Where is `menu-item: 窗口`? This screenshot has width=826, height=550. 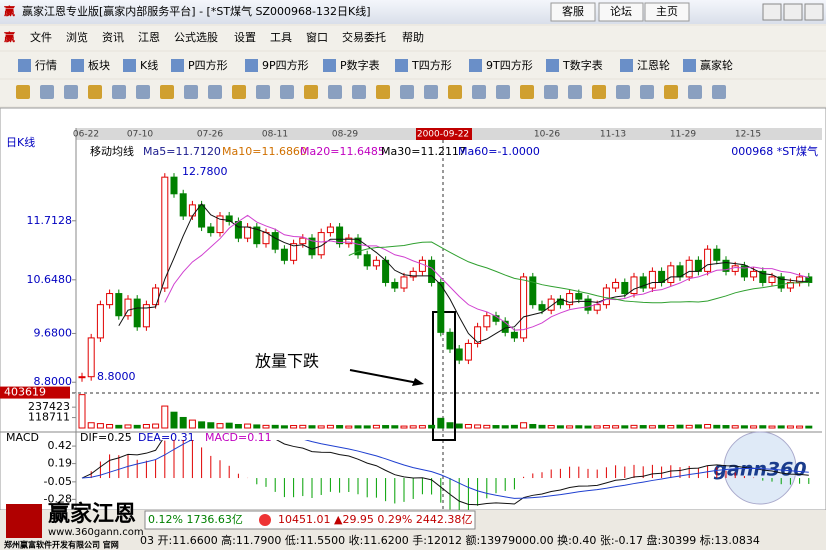
menu-item: 窗口 is located at coordinates (317, 37).